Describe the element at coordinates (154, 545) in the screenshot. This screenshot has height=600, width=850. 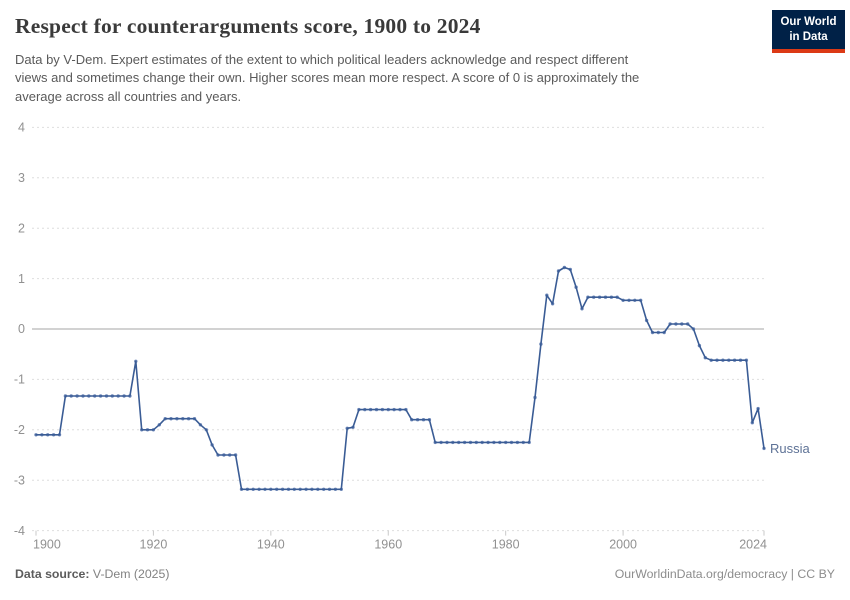
I see `x-tick-label: 1920` at that location.